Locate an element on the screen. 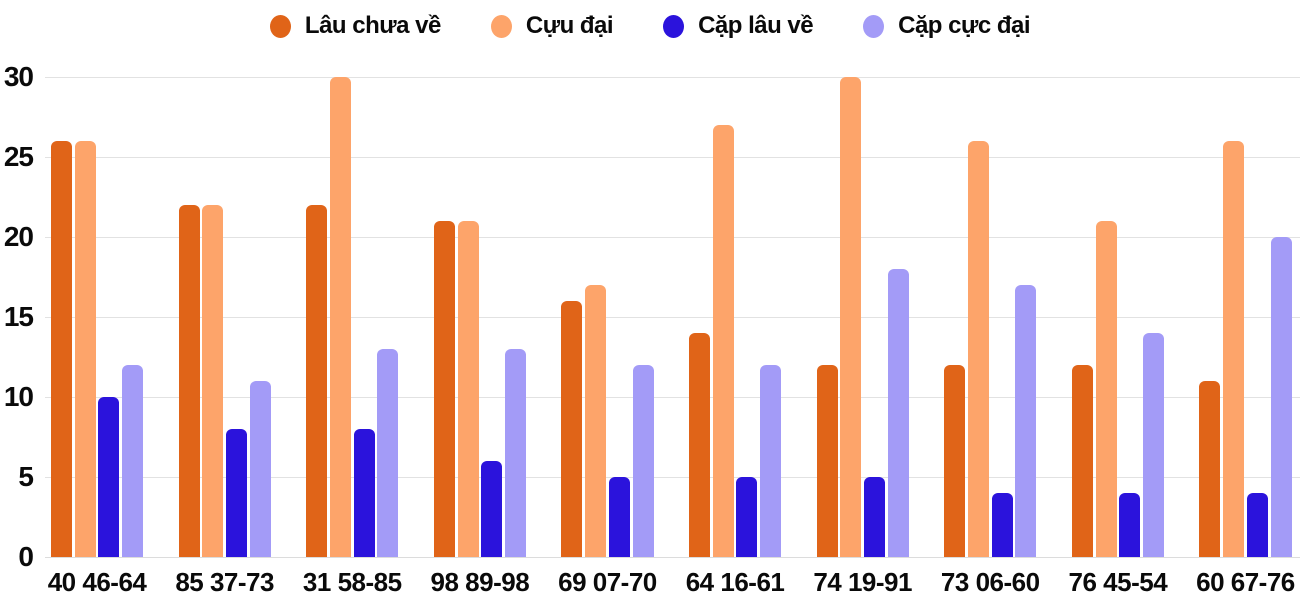 The image size is (1300, 600). y-tick-label: 30 is located at coordinates (18, 76).